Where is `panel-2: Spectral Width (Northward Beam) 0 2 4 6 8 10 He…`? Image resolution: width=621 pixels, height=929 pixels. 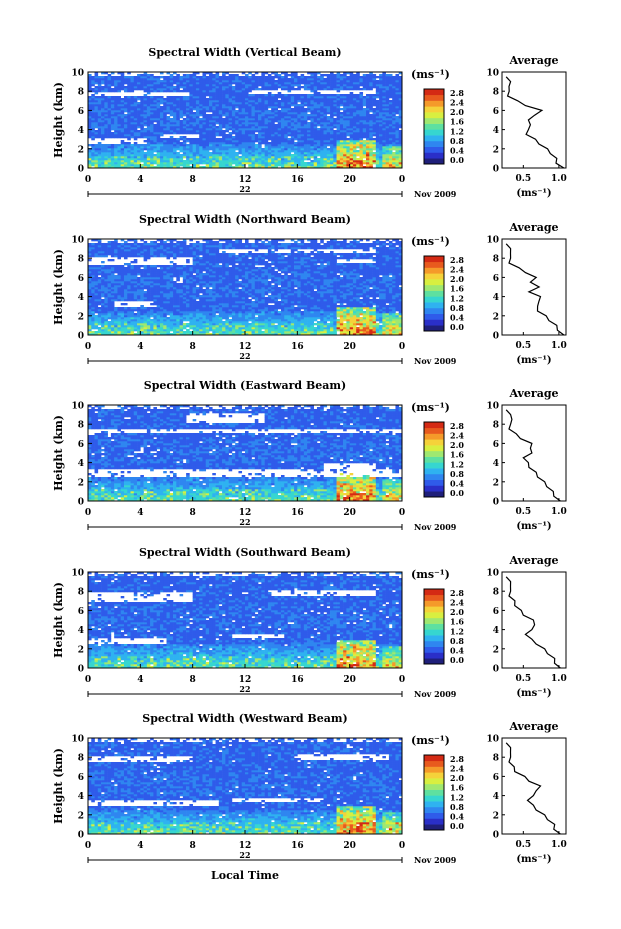 panel-2: Spectral Width (Northward Beam) 0 2 4 6 8 10 He… is located at coordinates (309, 289).